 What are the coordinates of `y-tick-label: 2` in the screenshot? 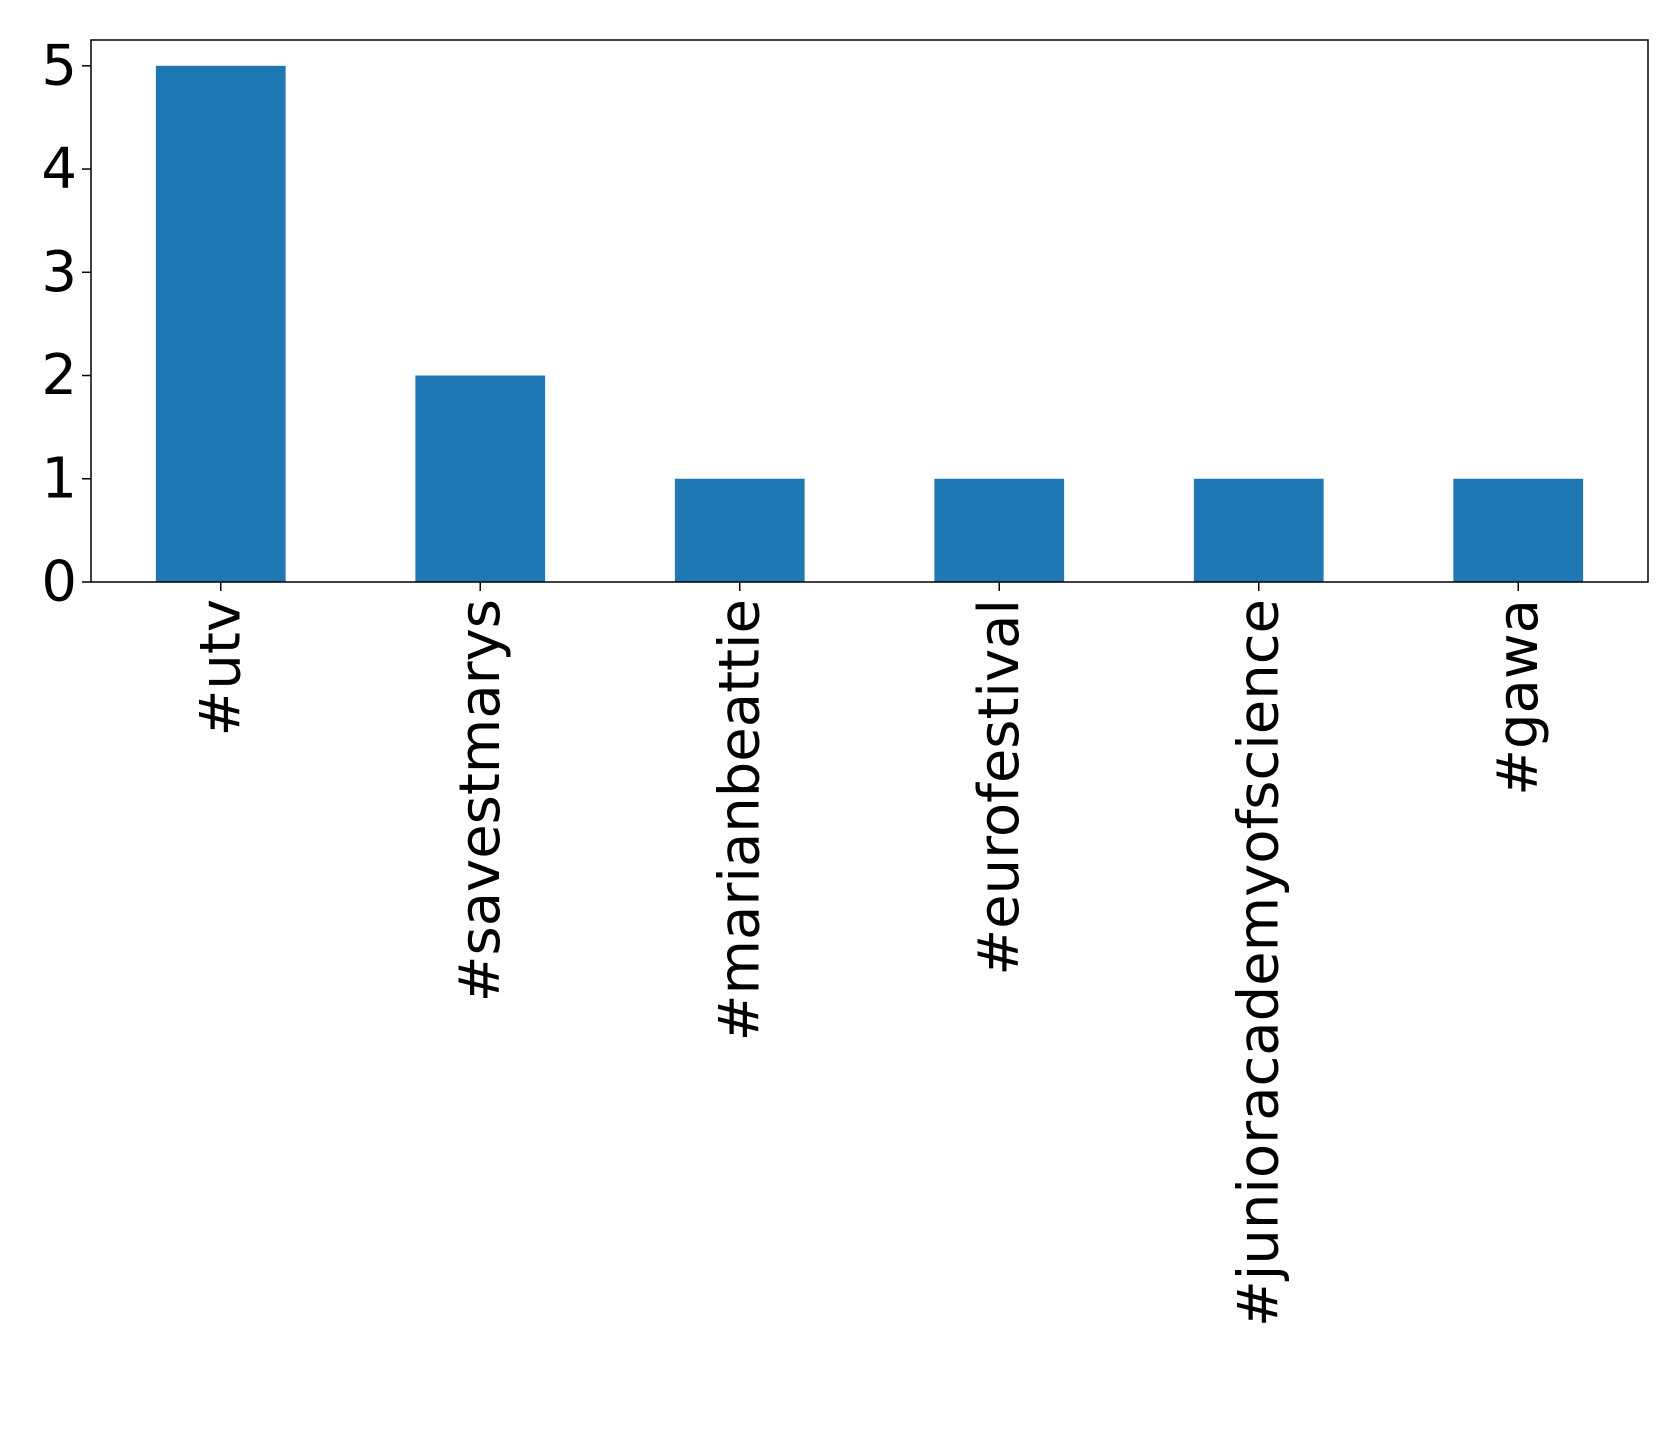 It's located at (59, 375).